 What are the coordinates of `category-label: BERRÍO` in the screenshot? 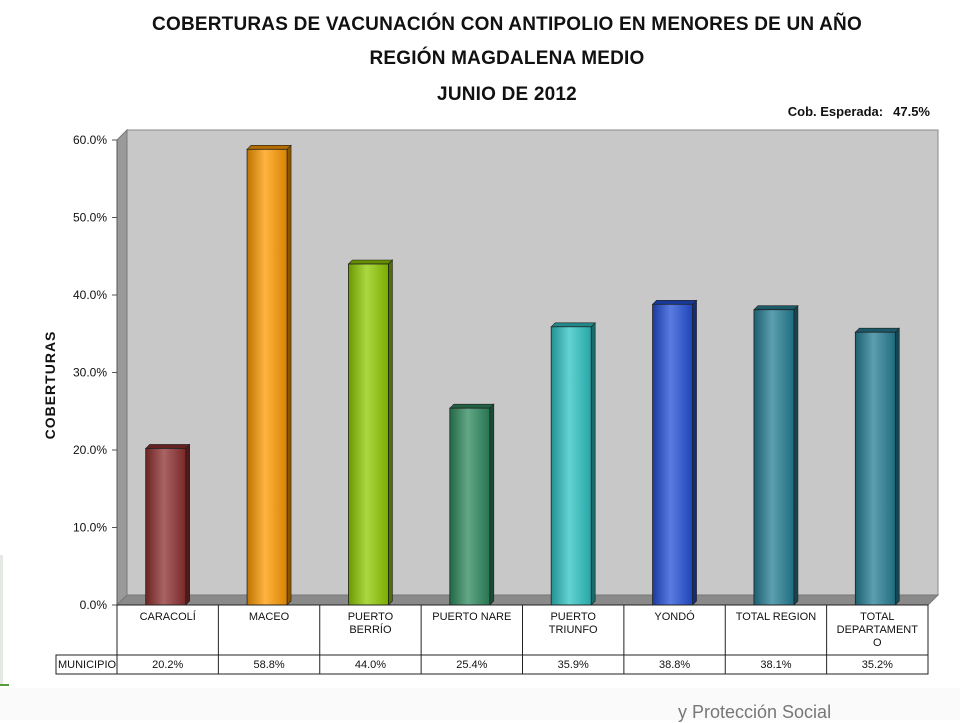 It's located at (370, 629).